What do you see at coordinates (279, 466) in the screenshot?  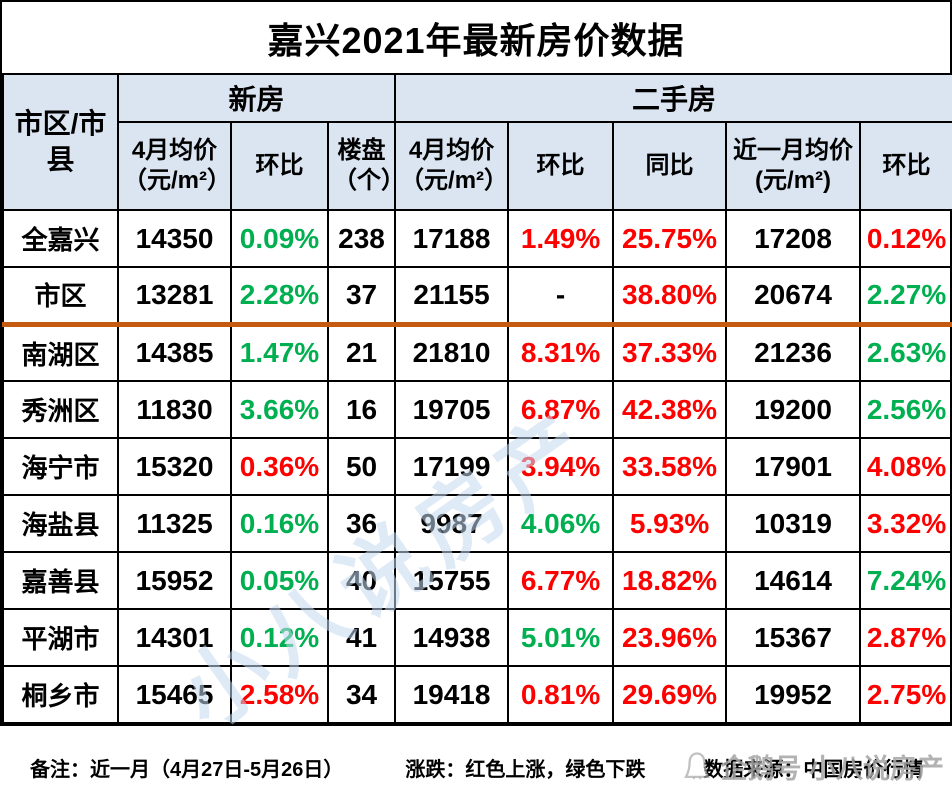 I see `table-cell: 0.36%` at bounding box center [279, 466].